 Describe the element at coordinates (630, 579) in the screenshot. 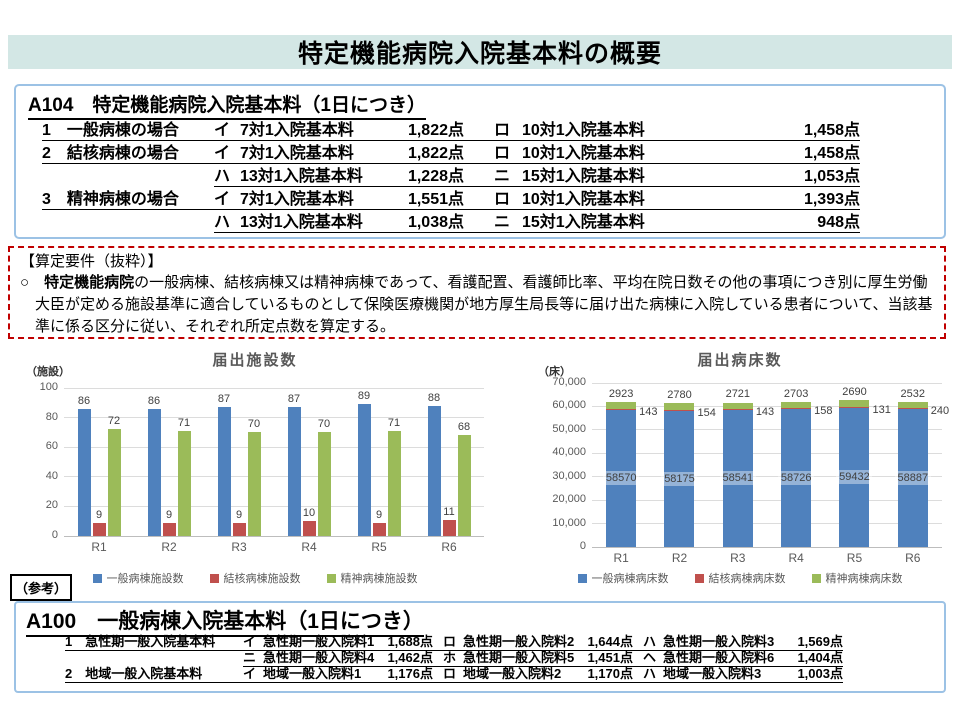

I see `legend-label: 一般病棟病床数` at that location.